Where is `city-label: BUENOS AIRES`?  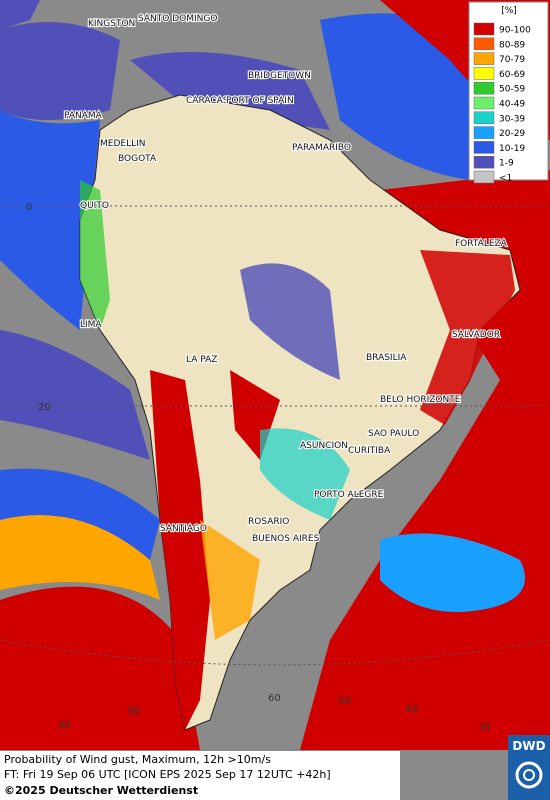
city-label: BUENOS AIRES is located at coordinates (286, 539).